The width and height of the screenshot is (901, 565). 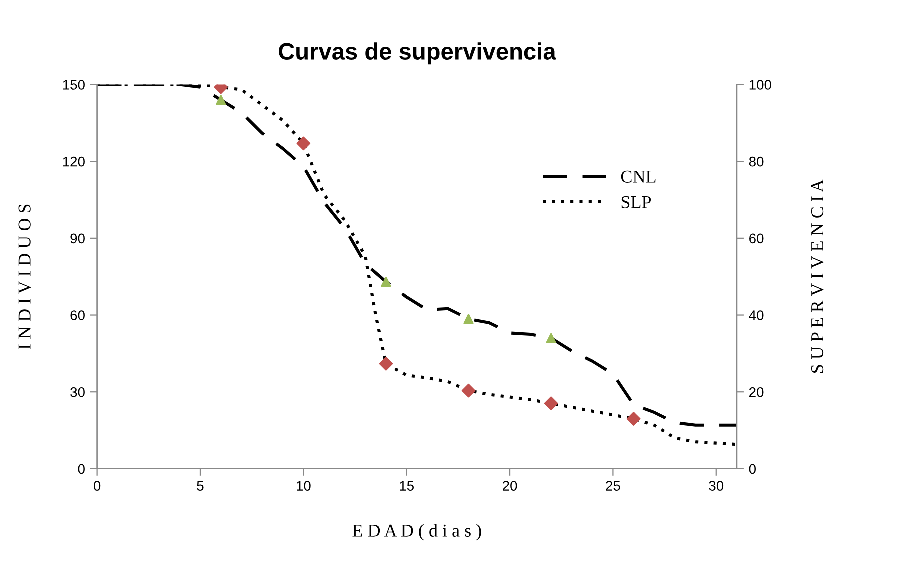 What do you see at coordinates (716, 486) in the screenshot?
I see `x-tick-label: 30` at bounding box center [716, 486].